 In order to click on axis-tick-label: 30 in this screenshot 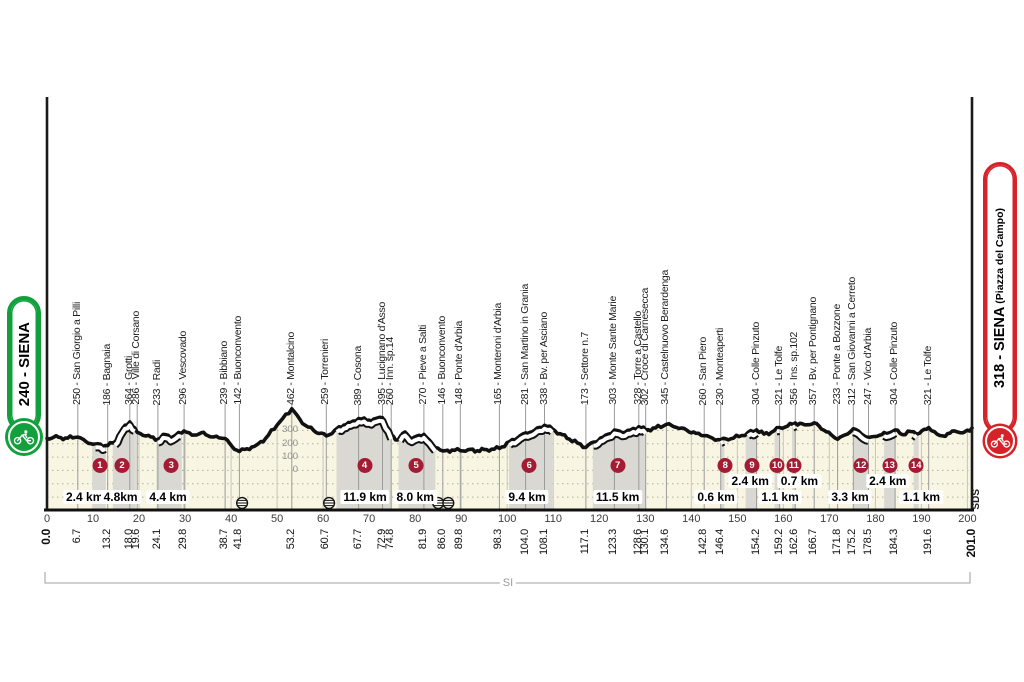, I will do `click(185, 519)`.